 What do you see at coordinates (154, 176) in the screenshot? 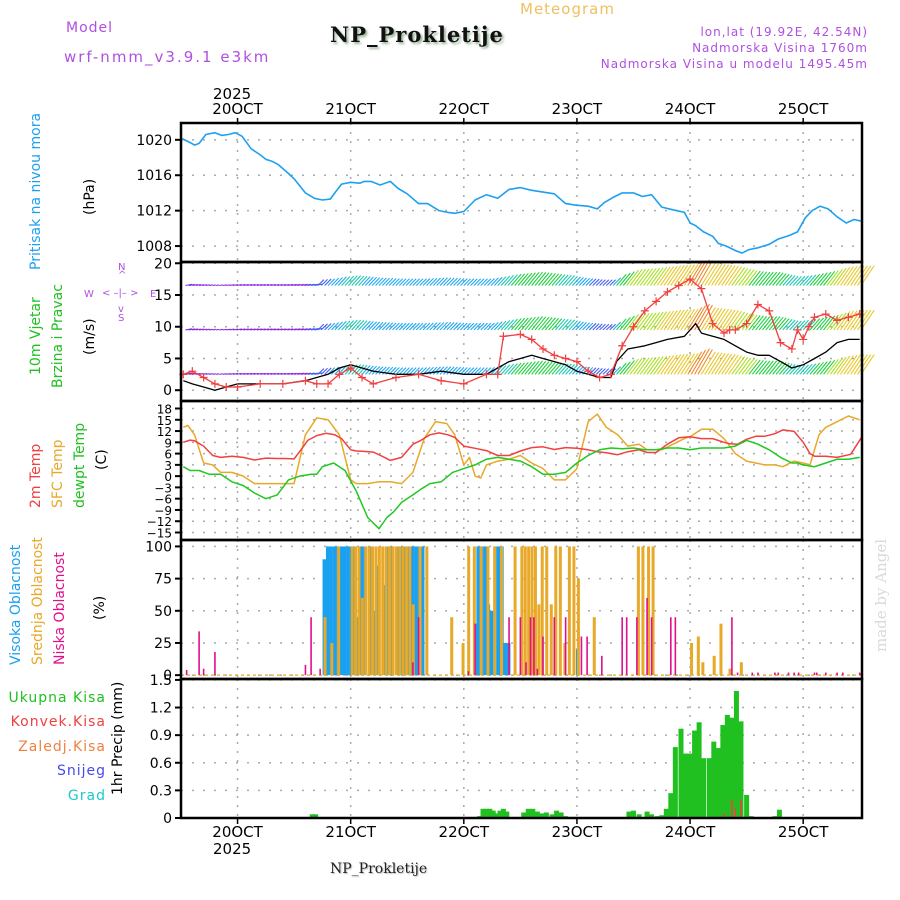
I see `ytick-label-pressure: 1016` at bounding box center [154, 176].